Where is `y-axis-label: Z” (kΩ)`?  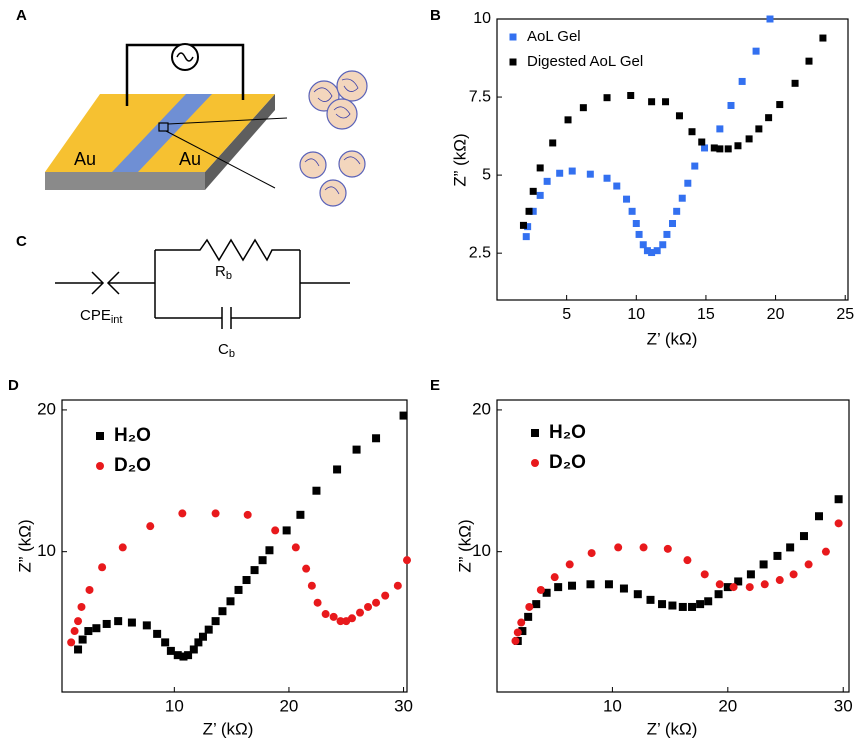
y-axis-label: Z” (kΩ) is located at coordinates (24, 545).